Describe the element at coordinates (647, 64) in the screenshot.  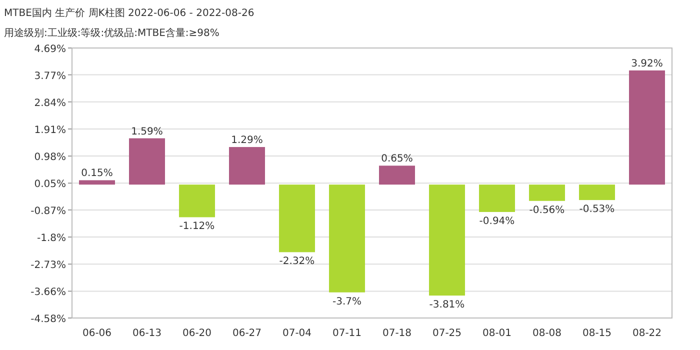
I see `data-label: 3.92%` at that location.